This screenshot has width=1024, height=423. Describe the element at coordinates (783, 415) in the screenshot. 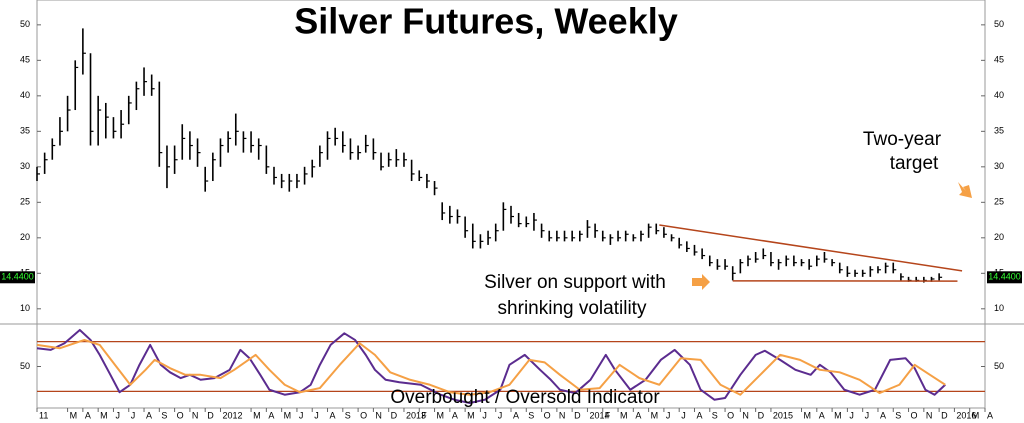

I see `x-tick-label: 2015` at that location.